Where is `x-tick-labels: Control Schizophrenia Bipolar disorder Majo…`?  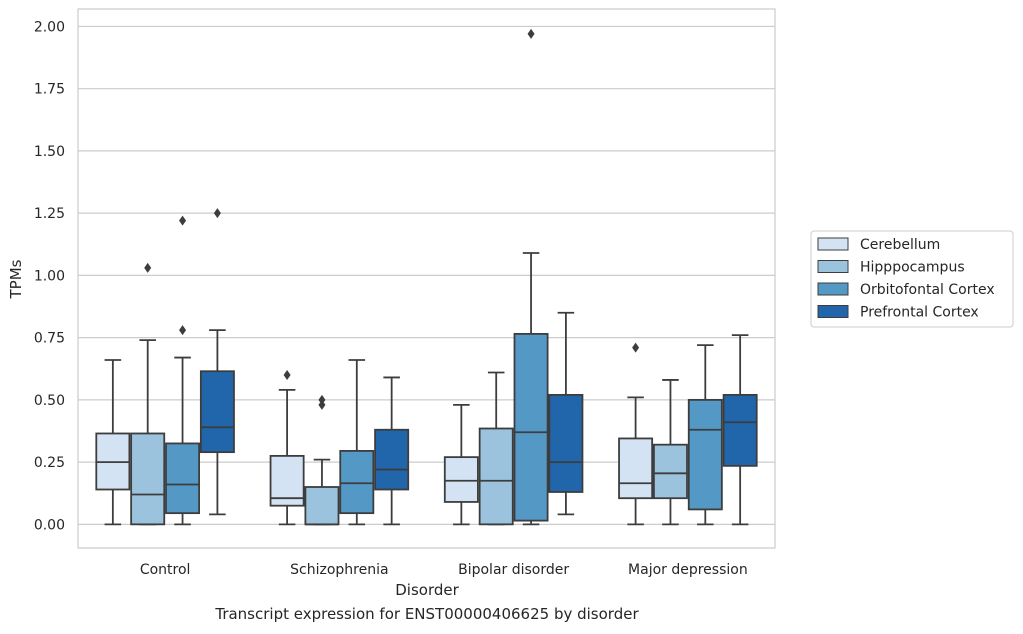 x-tick-labels: Control Schizophrenia Bipolar disorder Majo… is located at coordinates (444, 570).